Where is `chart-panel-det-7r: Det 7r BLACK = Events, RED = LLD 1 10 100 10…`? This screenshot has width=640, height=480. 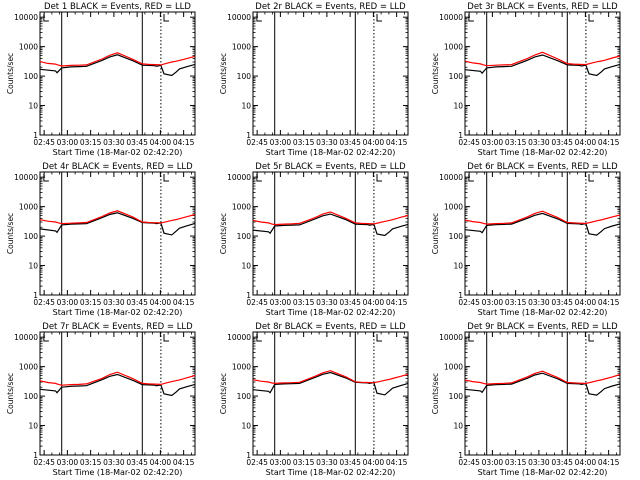
chart-panel-det-7r: Det 7r BLACK = Events, RED = LLD 1 10 100 10… is located at coordinates (101, 399).